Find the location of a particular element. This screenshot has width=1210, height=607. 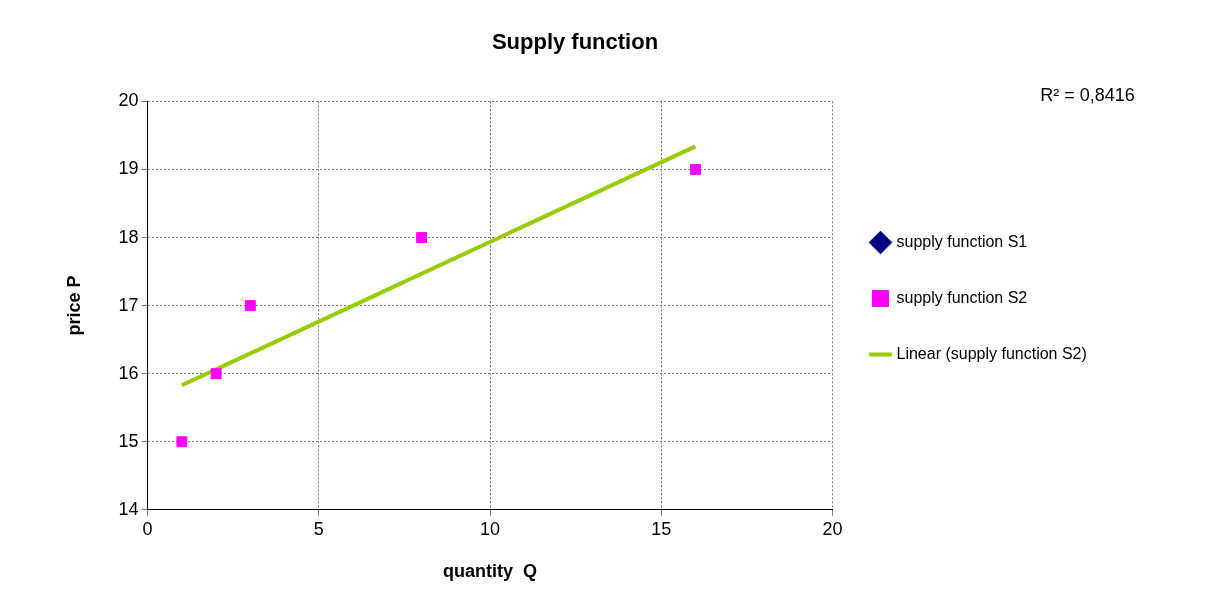

x-tick-label: 10 is located at coordinates (490, 528).